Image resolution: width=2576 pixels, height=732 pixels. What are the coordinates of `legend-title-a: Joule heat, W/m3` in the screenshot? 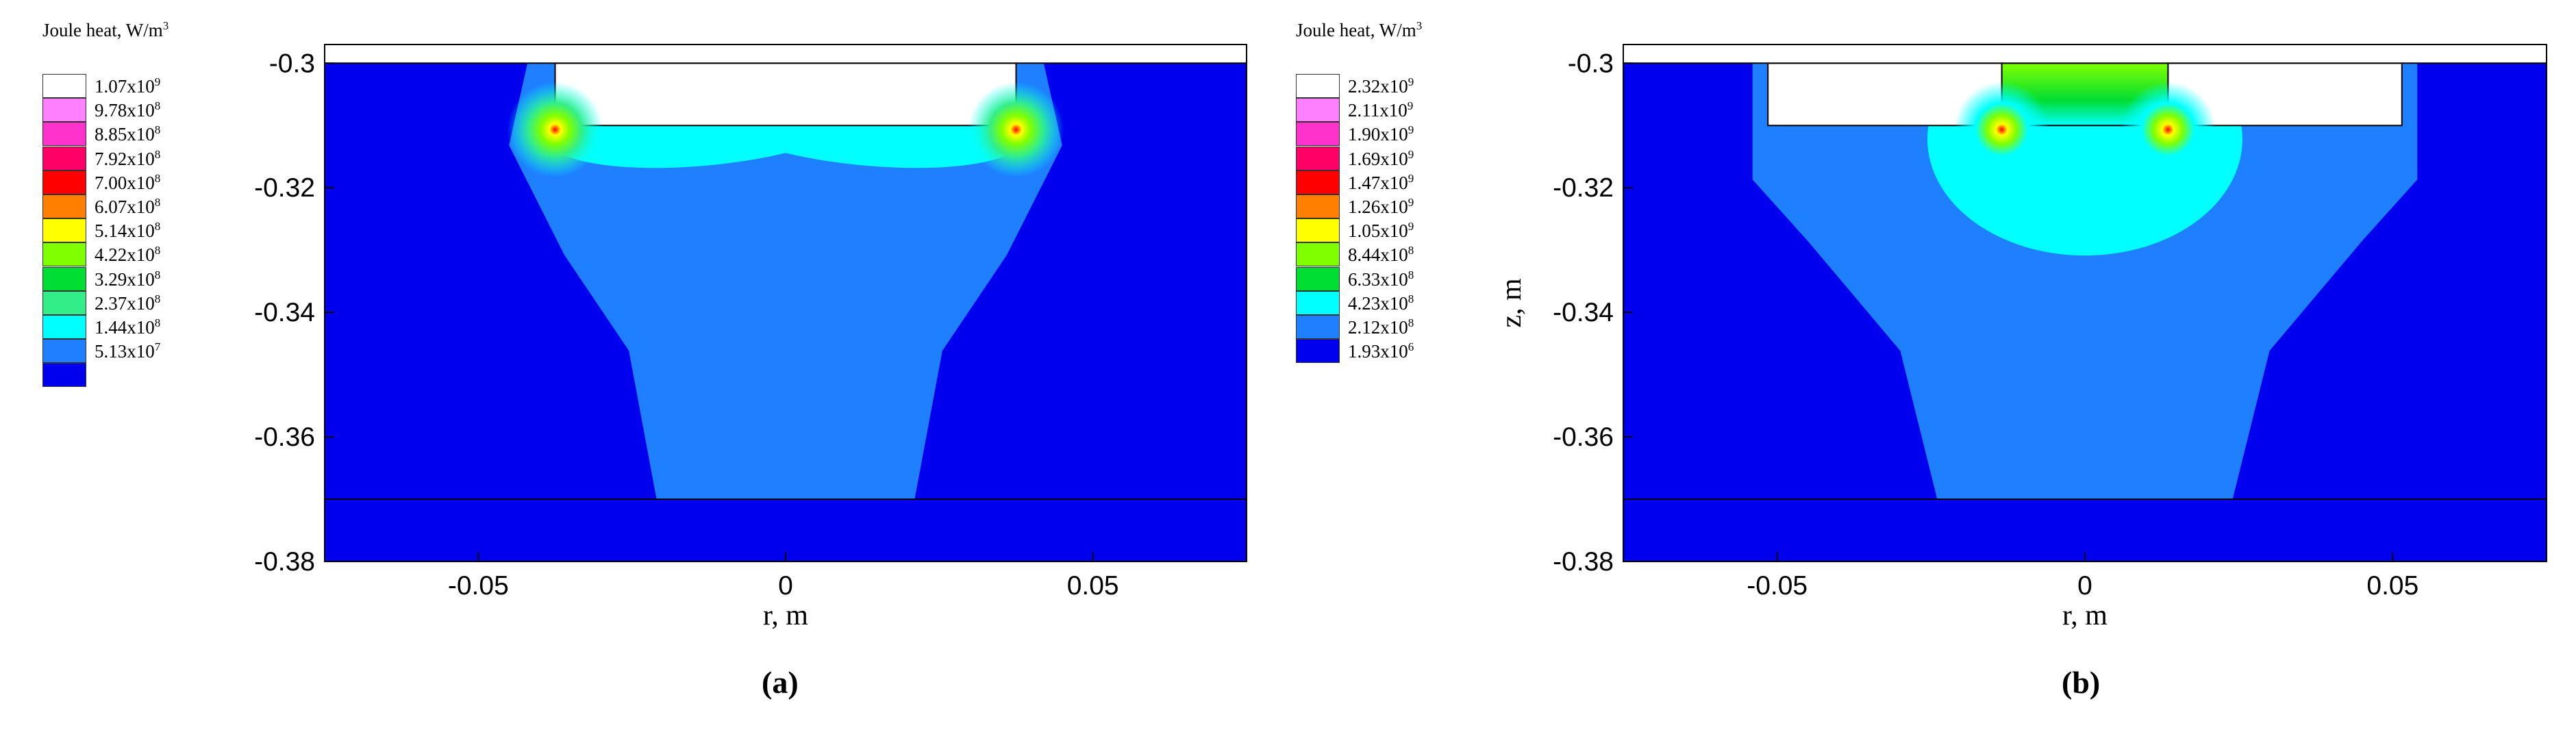 It's located at (105, 29).